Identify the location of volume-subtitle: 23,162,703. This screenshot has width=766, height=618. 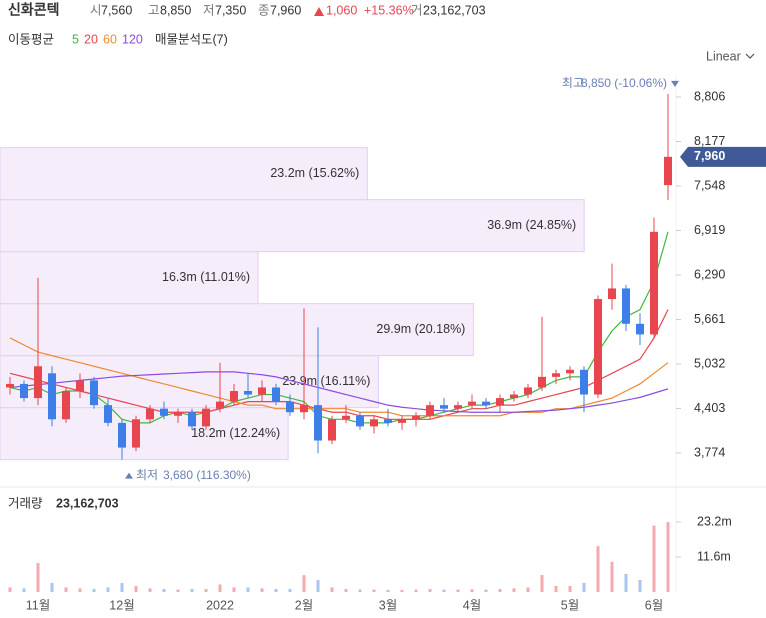
(87, 503).